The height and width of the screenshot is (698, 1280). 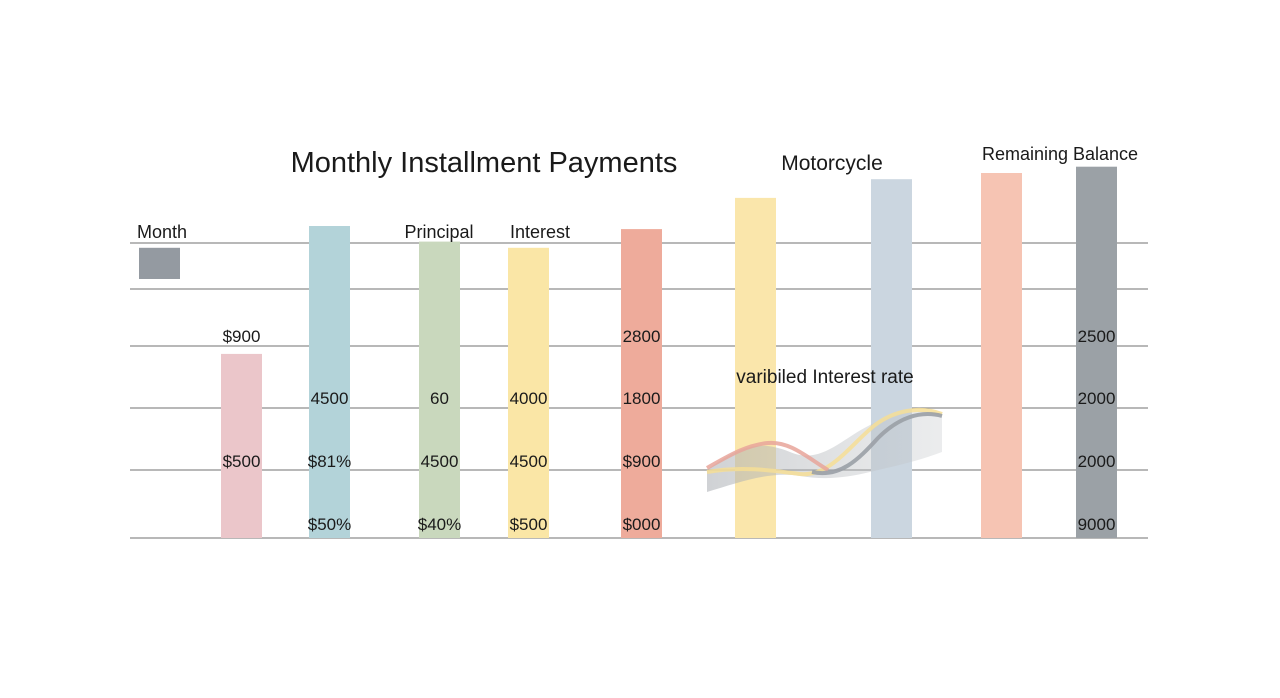 I want to click on curve-red, so click(x=768, y=456).